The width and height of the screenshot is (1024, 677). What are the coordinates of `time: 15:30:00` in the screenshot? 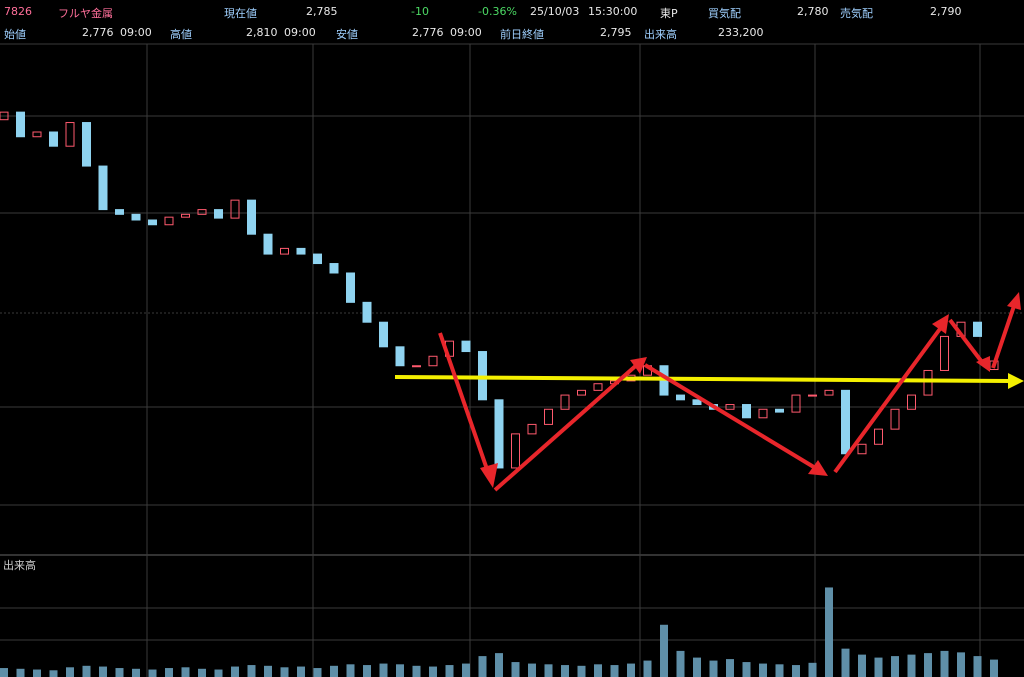 It's located at (613, 11).